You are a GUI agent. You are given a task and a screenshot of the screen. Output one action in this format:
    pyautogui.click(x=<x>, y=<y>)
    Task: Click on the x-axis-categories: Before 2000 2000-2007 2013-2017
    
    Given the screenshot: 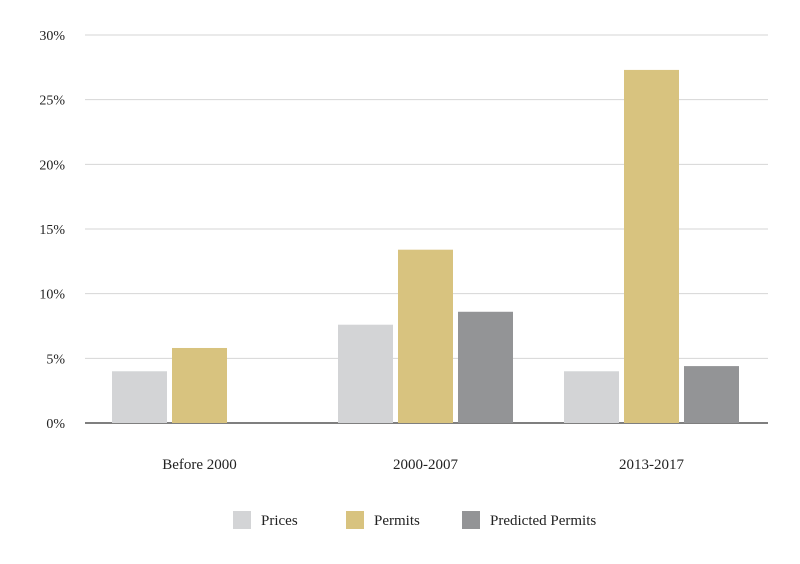 What is the action you would take?
    pyautogui.click(x=423, y=465)
    